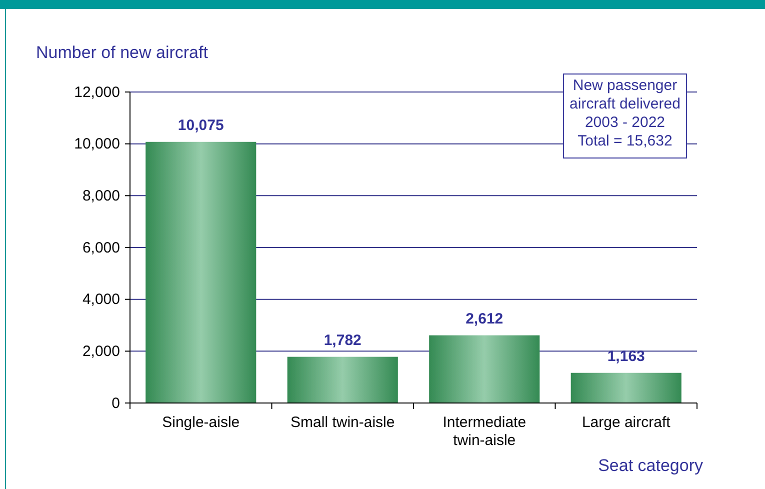 This screenshot has height=489, width=765. I want to click on data-label: 1,782, so click(343, 340).